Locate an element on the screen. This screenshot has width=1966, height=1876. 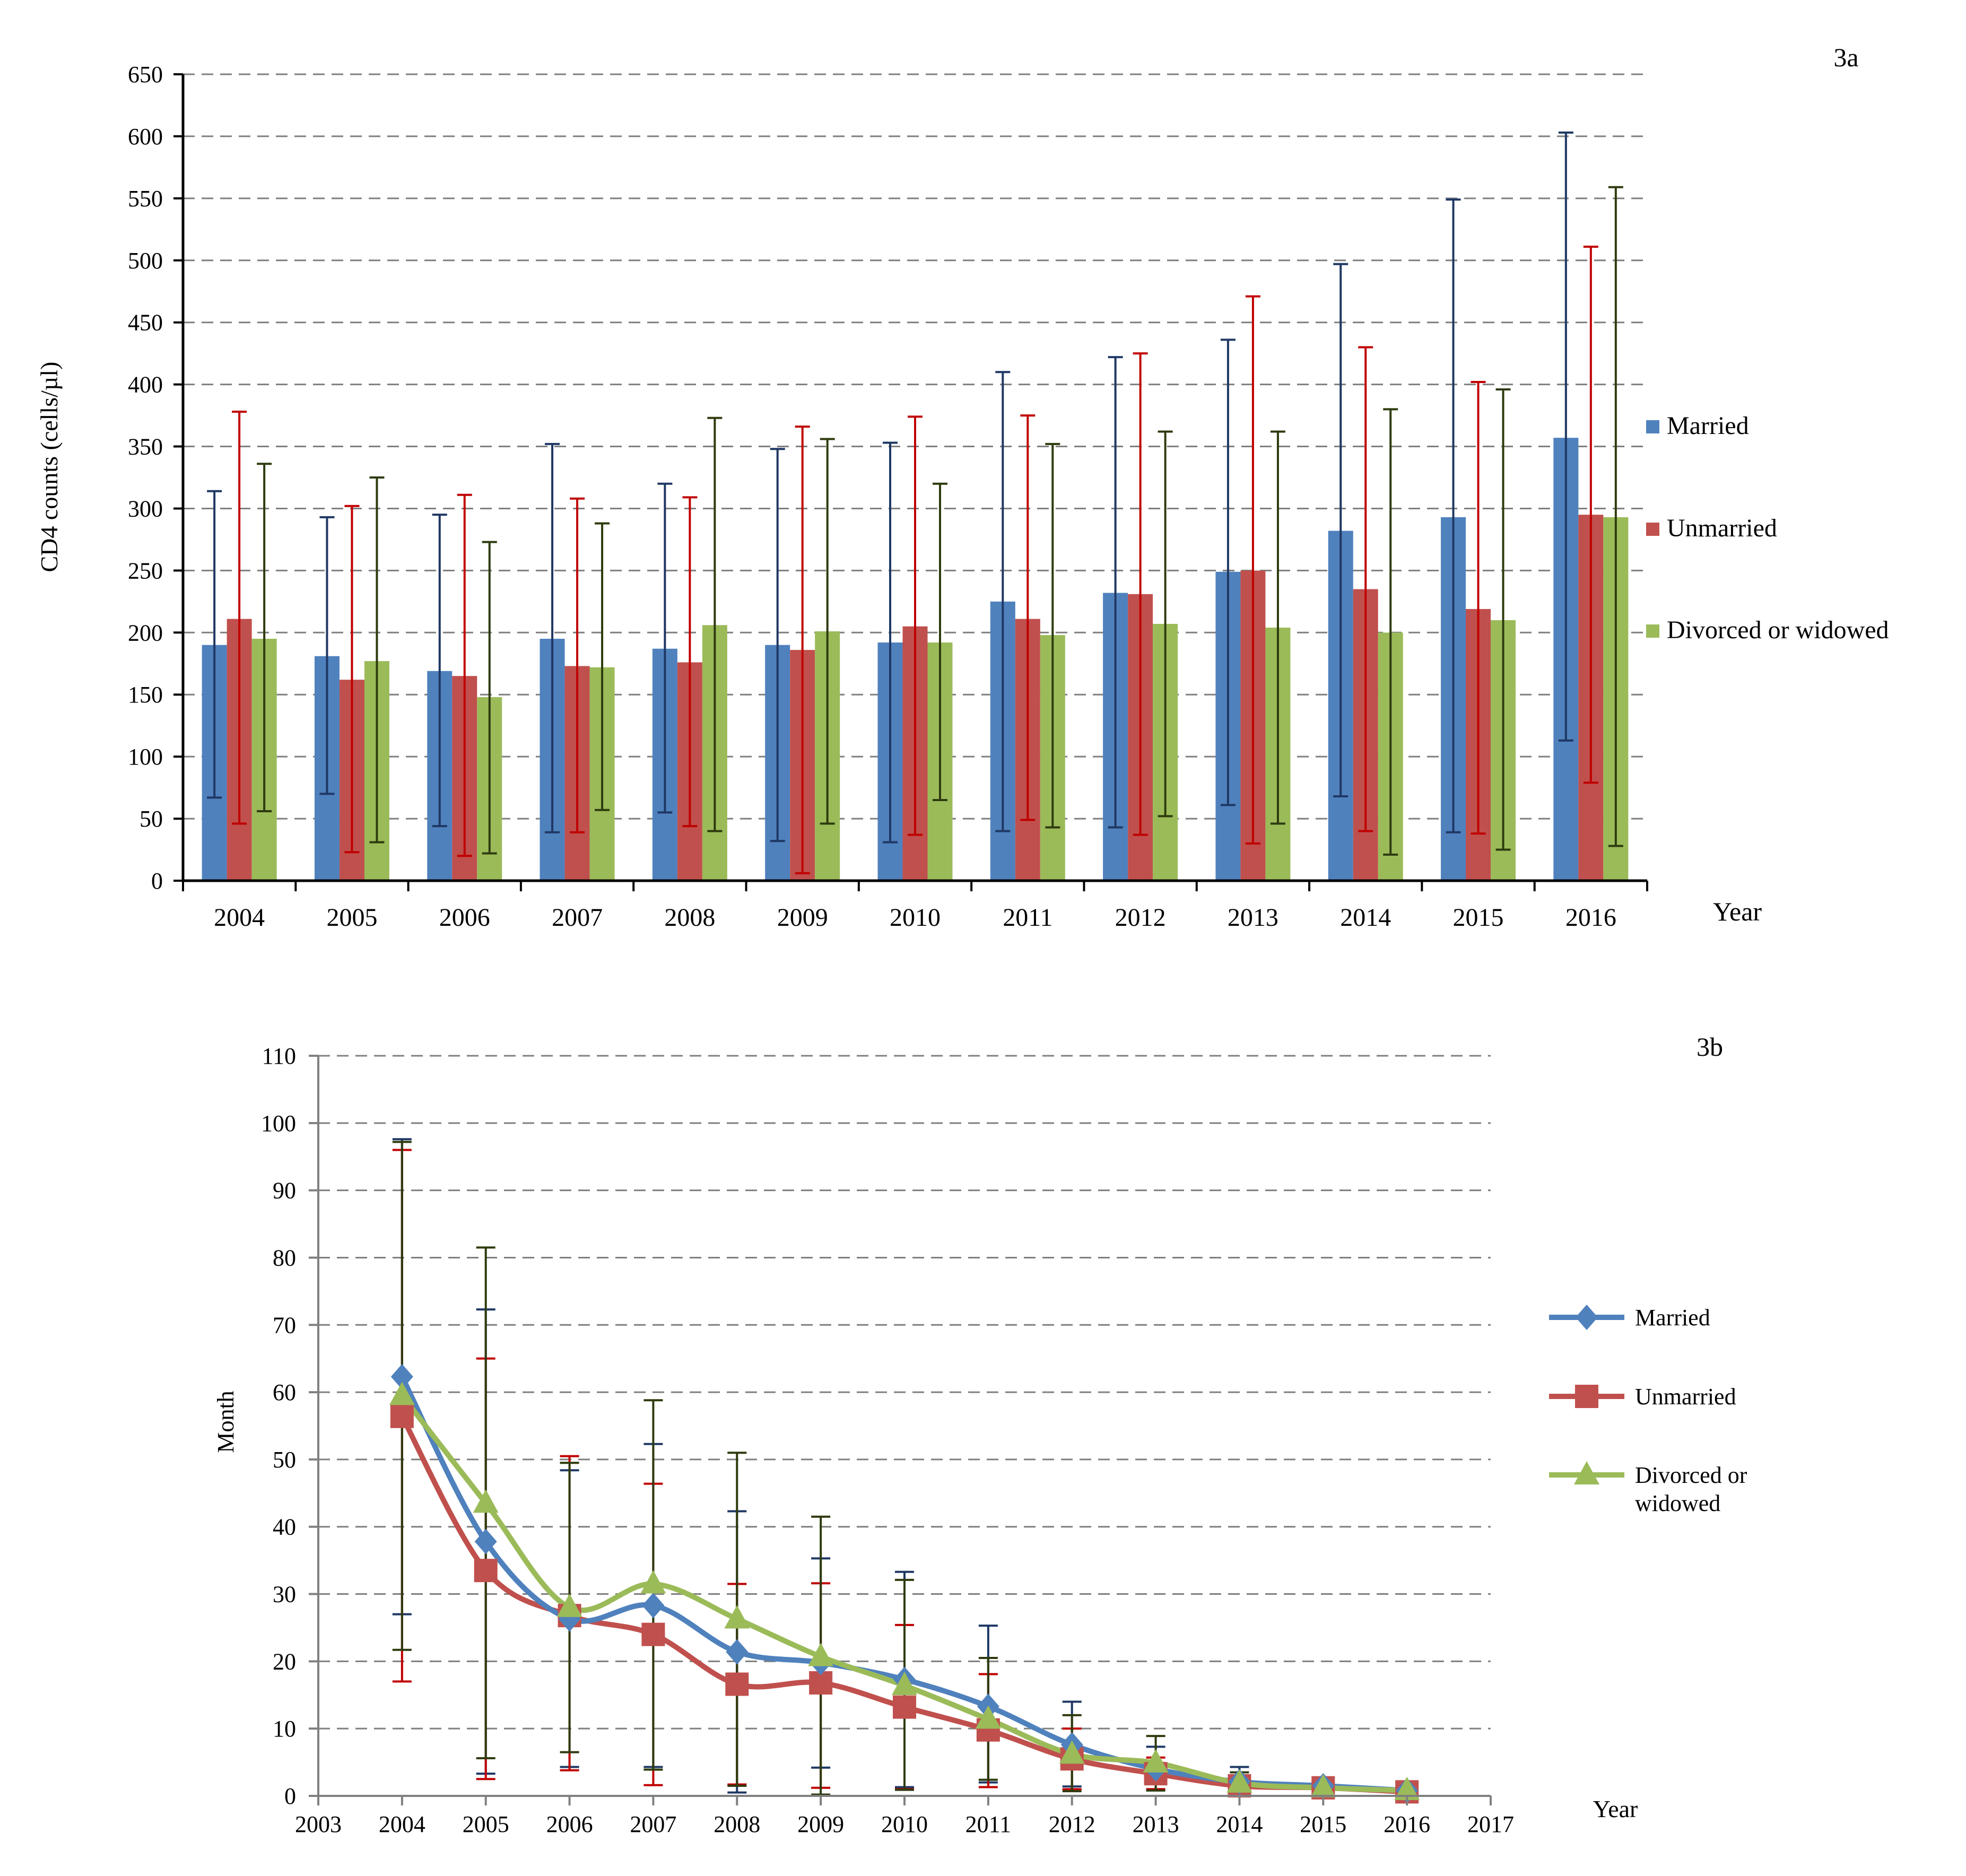
marker-married-2005 is located at coordinates (485, 1541).